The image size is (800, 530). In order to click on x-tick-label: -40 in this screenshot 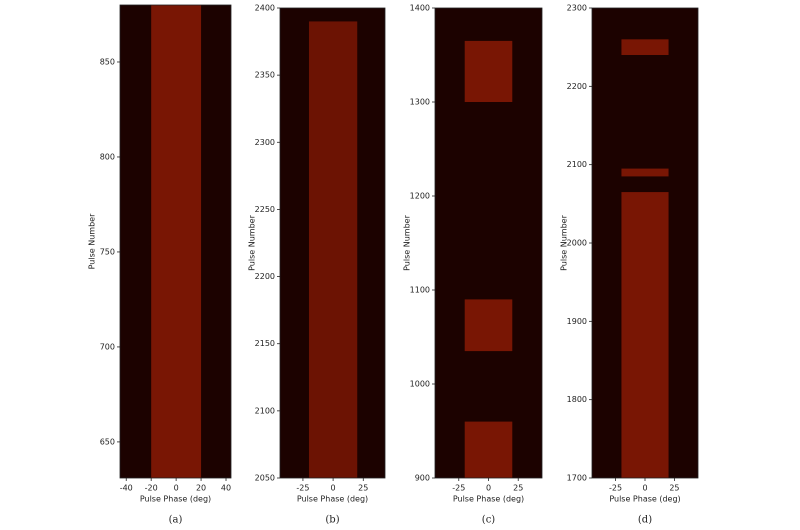, I will do `click(126, 488)`.